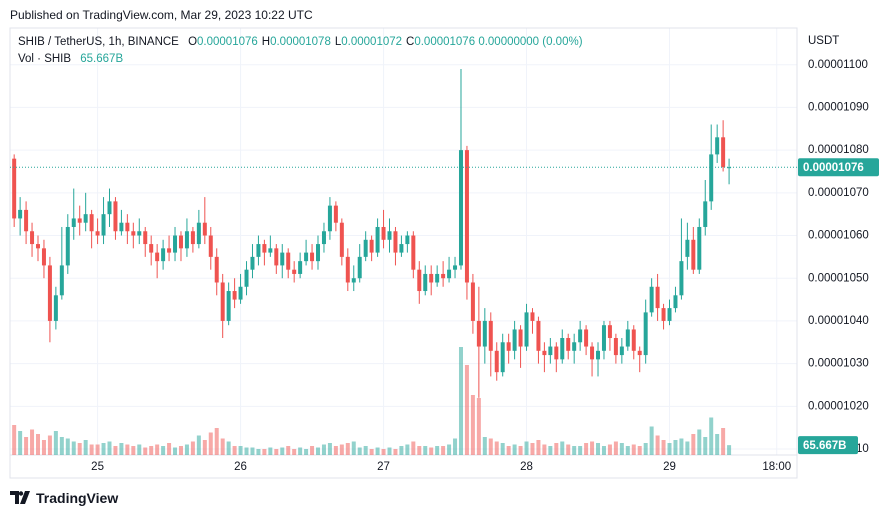 The image size is (890, 517). What do you see at coordinates (838, 278) in the screenshot?
I see `y-tick-label: 0.00001050` at bounding box center [838, 278].